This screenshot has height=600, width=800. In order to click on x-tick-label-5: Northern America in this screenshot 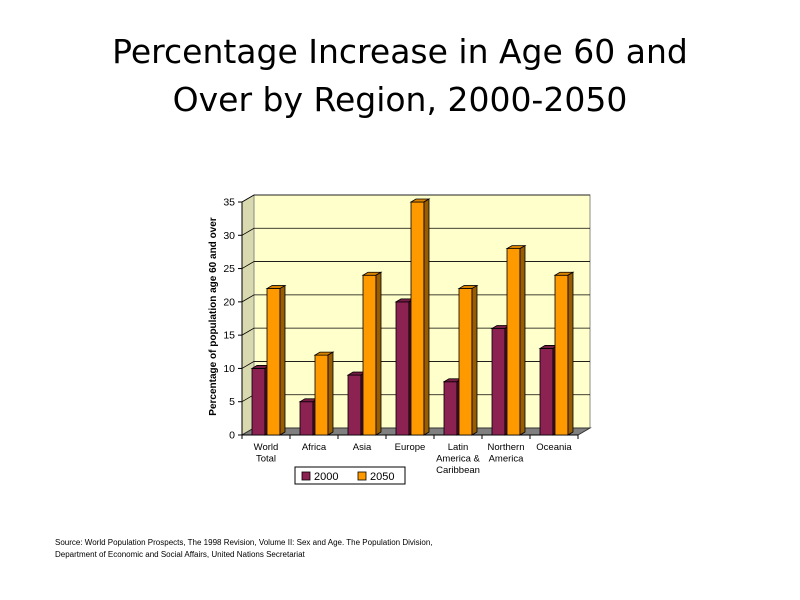, I will do `click(506, 453)`.